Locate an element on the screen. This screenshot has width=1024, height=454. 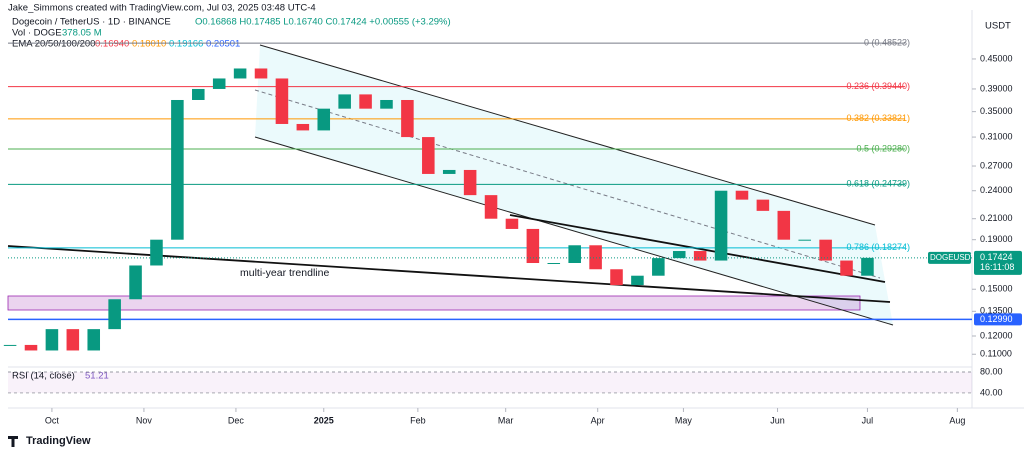
support-label: 0.12990 is located at coordinates (996, 319).